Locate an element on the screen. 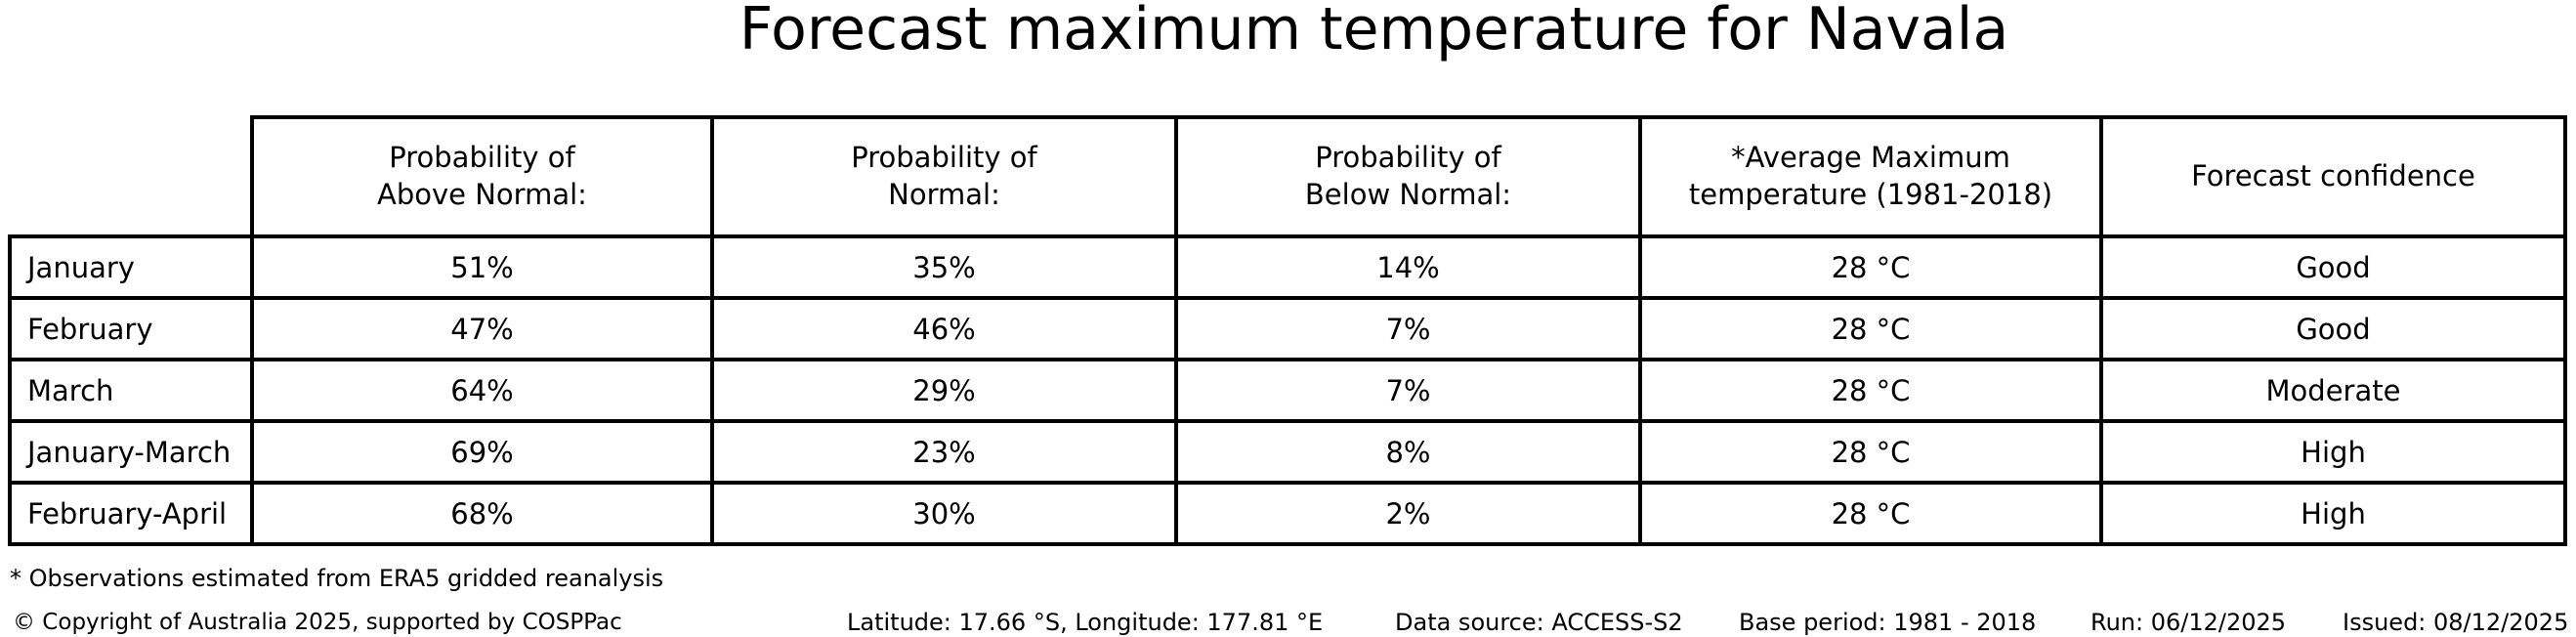  table-row-february-april: February-April 68% 30% 2% 28 °C High is located at coordinates (1287, 513).